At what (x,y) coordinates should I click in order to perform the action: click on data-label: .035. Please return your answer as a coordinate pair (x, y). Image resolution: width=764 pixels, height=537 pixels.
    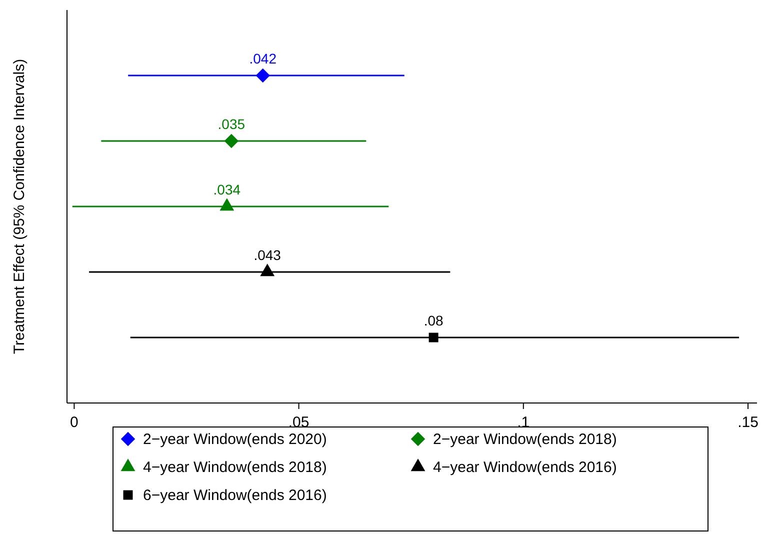
    Looking at the image, I should click on (232, 124).